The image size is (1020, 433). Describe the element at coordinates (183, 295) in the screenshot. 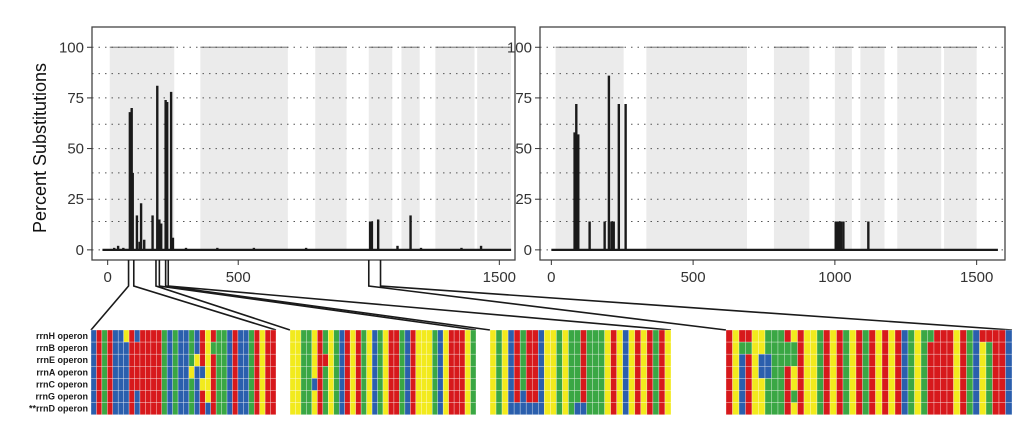

I see `region-connector` at that location.